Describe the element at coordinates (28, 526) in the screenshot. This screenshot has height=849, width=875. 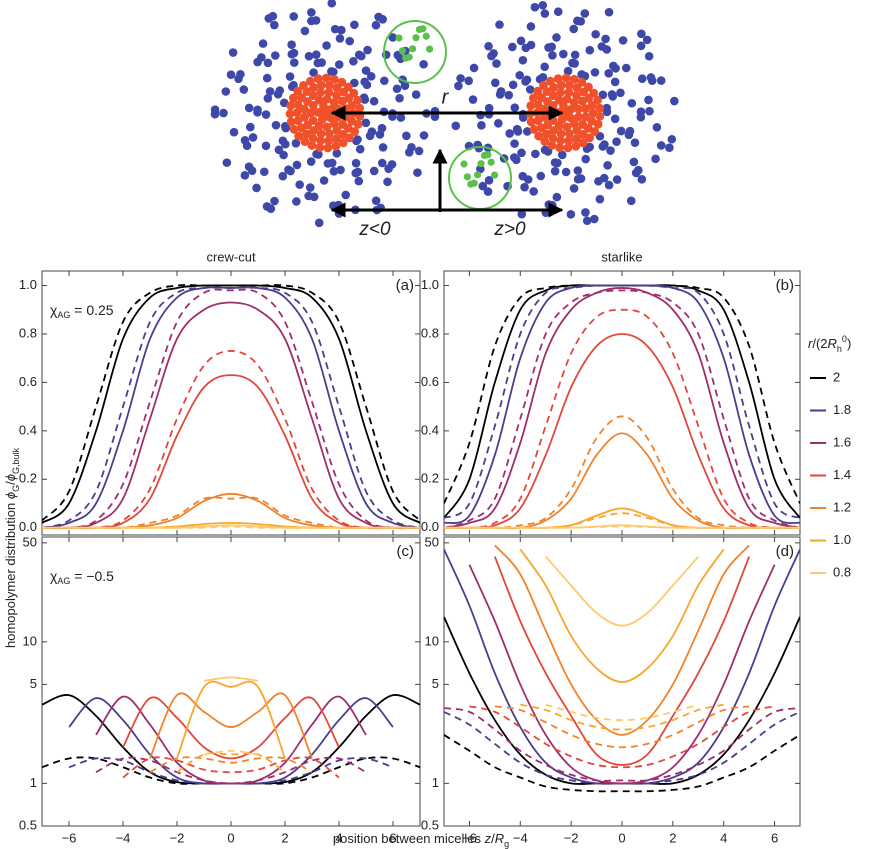
I see `y-tick-label: 0.0` at that location.